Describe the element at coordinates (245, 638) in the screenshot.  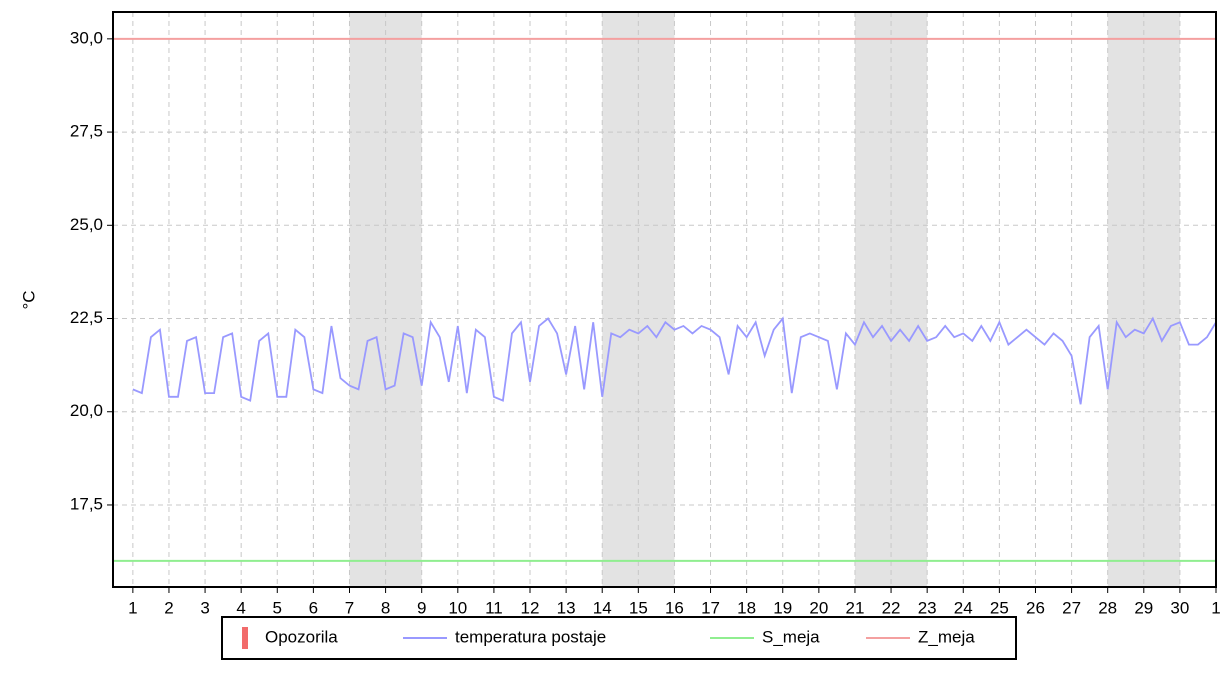
I see `legend-swatch` at that location.